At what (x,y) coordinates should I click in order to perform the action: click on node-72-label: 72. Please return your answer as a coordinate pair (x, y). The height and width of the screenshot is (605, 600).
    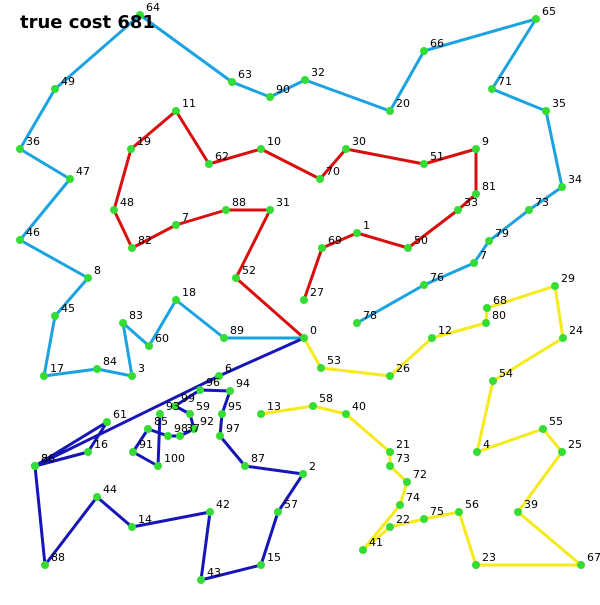
    Looking at the image, I should click on (420, 474).